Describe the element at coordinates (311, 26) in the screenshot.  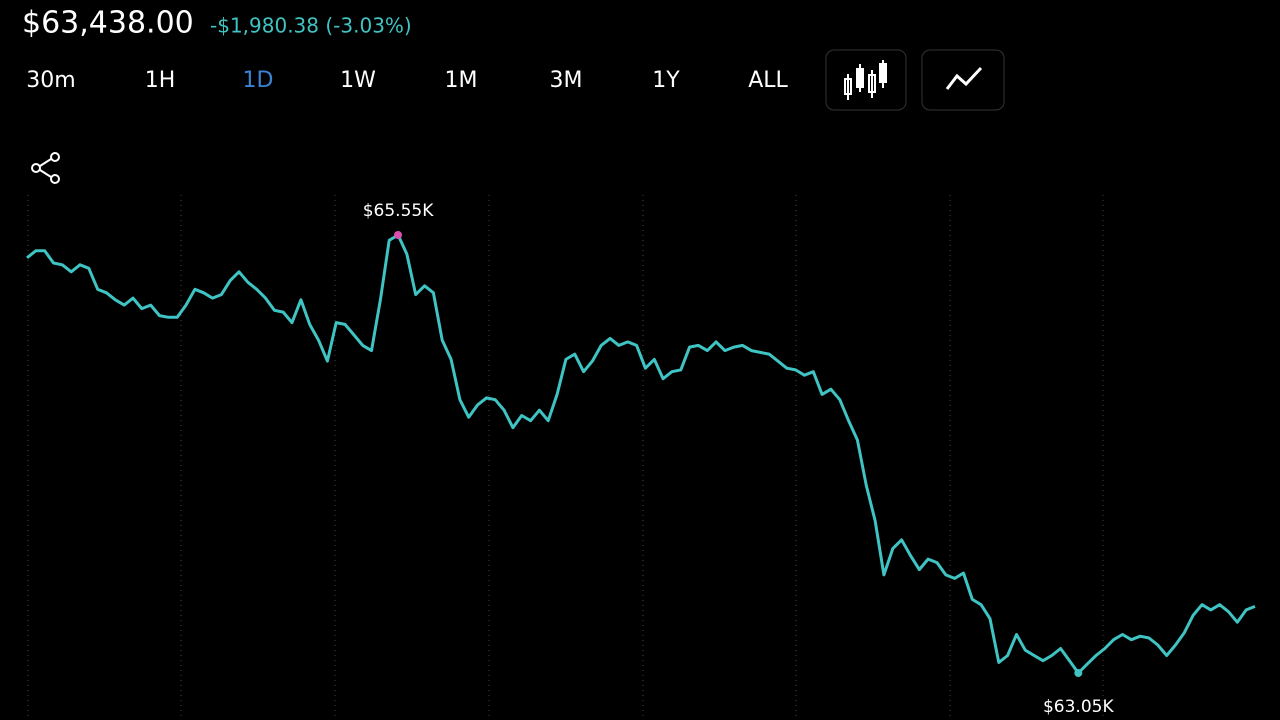
I see `price-change: -$1,980.38 (-3.03%)` at that location.